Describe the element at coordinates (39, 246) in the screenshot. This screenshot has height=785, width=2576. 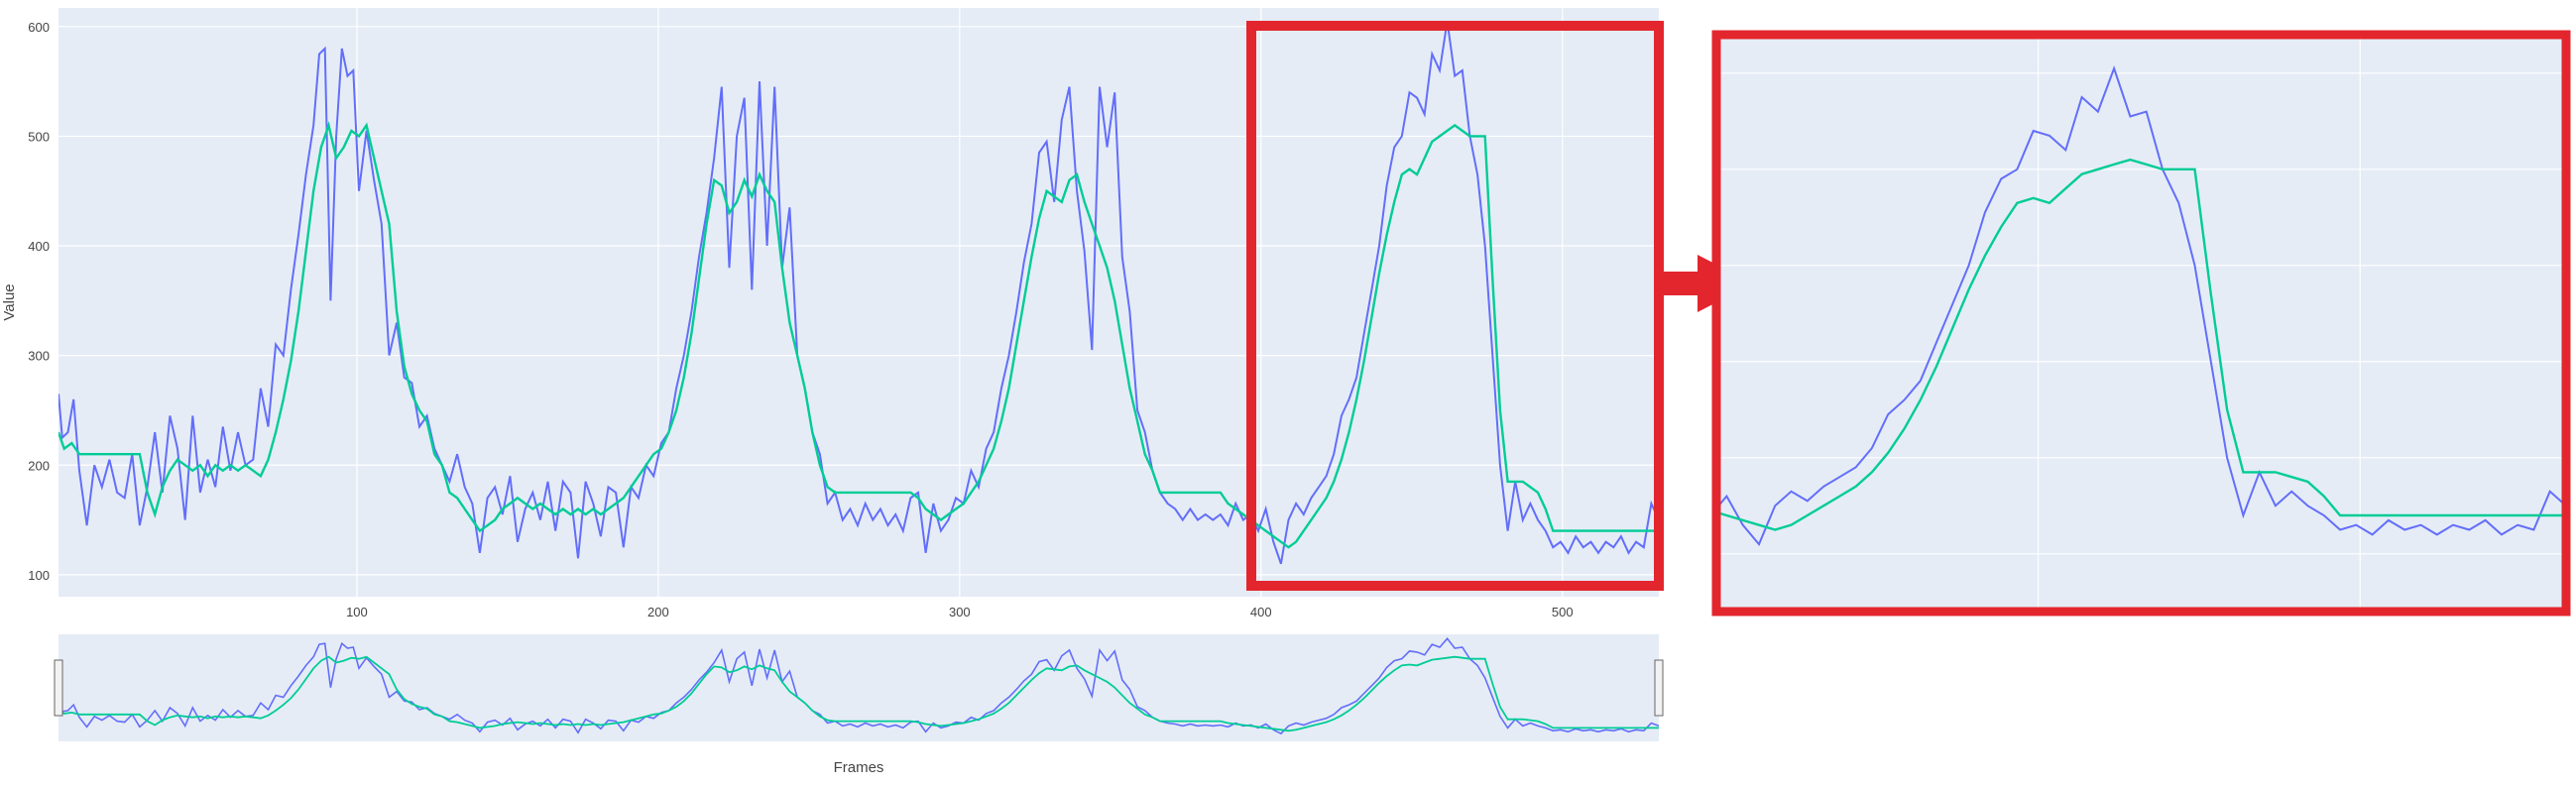
I see `y-tick-label: 400` at that location.